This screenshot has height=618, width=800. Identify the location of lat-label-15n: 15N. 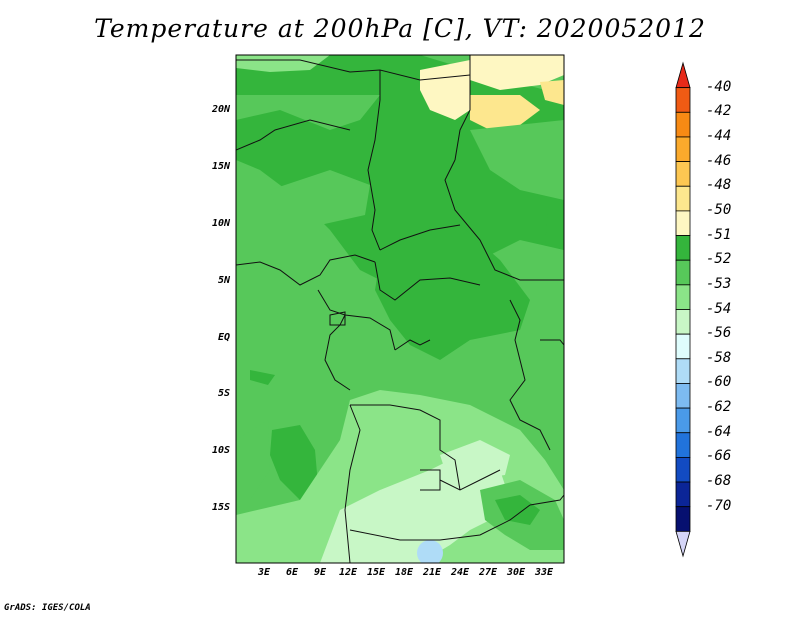
(220, 166).